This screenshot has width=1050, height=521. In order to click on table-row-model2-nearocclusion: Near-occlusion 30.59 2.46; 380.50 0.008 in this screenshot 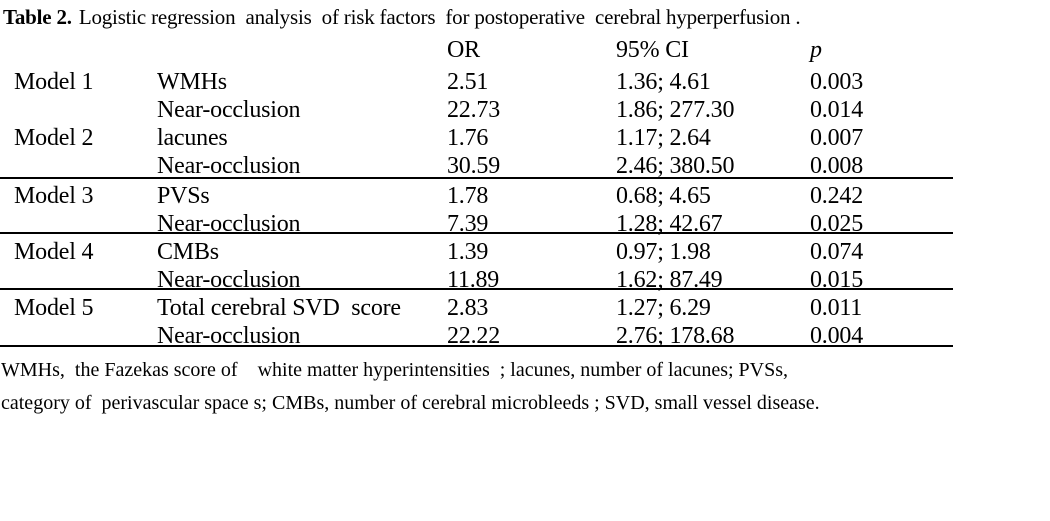, I will do `click(476, 166)`.